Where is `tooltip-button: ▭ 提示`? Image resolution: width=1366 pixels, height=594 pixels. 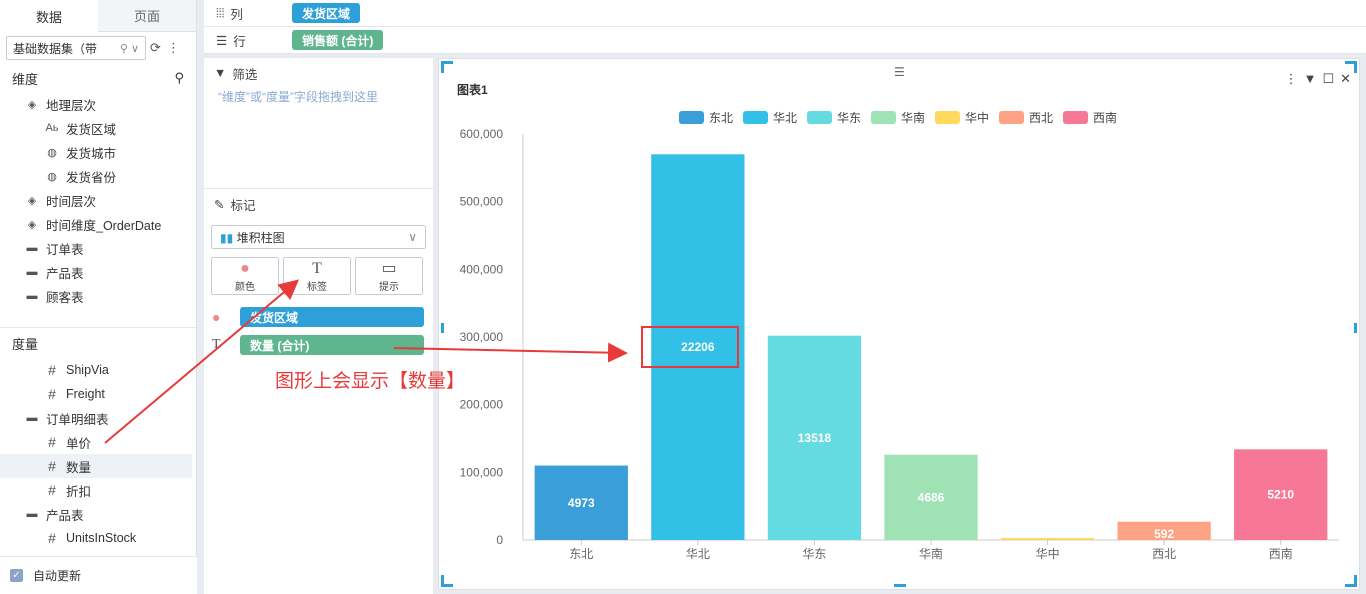
tooltip-button: ▭ 提示 is located at coordinates (389, 276).